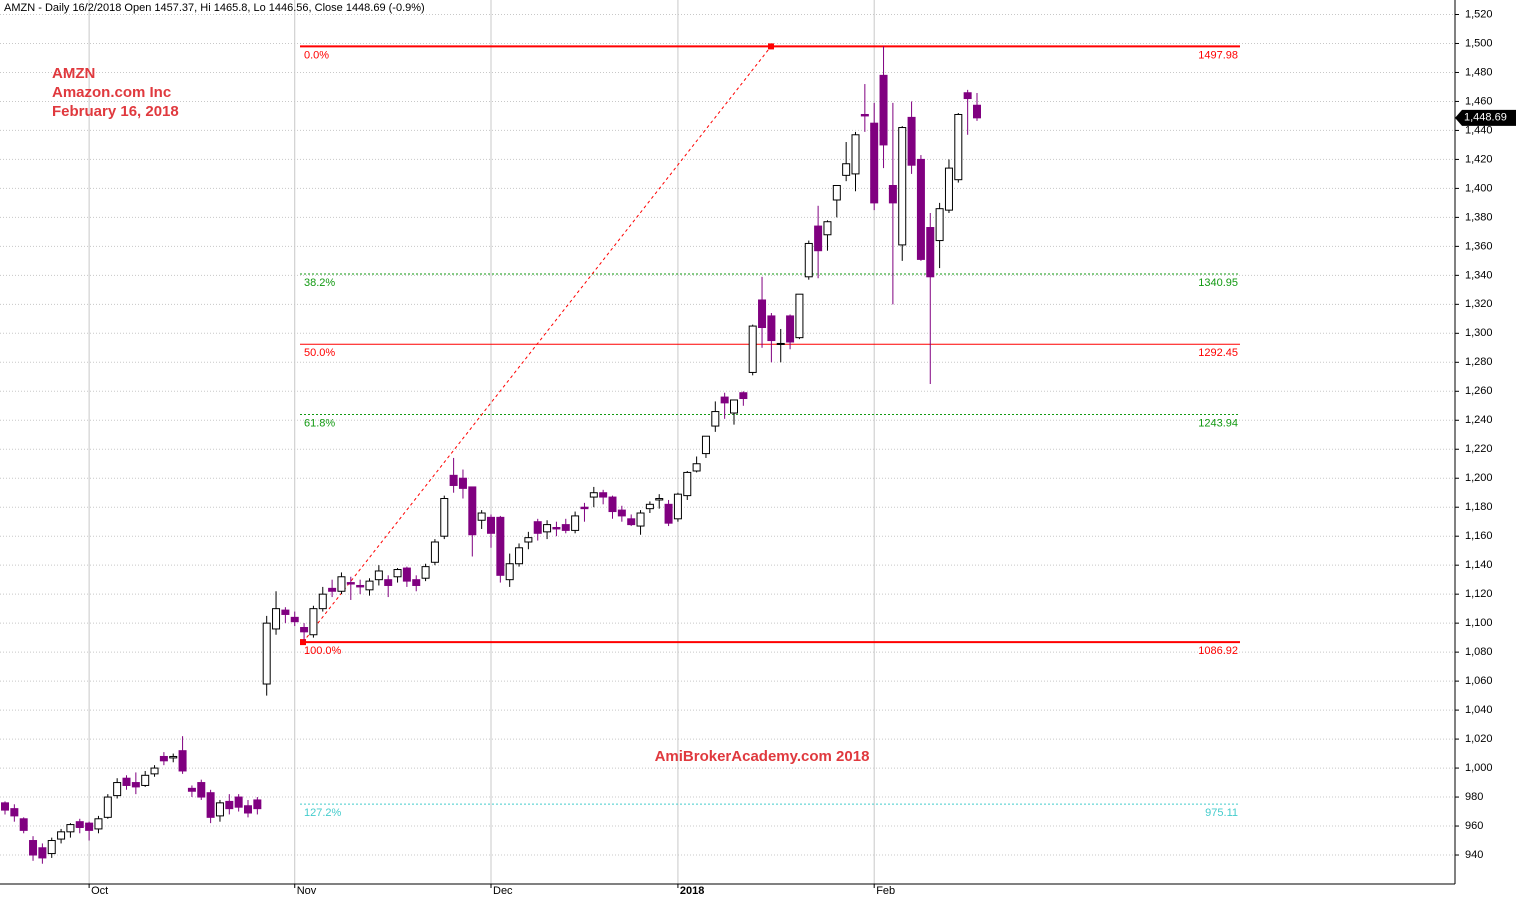  I want to click on y-tick-label: 1,260, so click(1479, 391).